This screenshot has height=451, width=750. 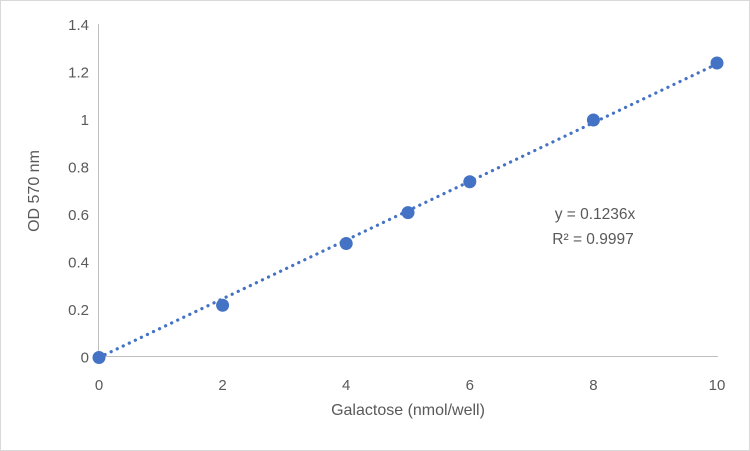 I want to click on x-tick-label: 0, so click(x=99, y=385).